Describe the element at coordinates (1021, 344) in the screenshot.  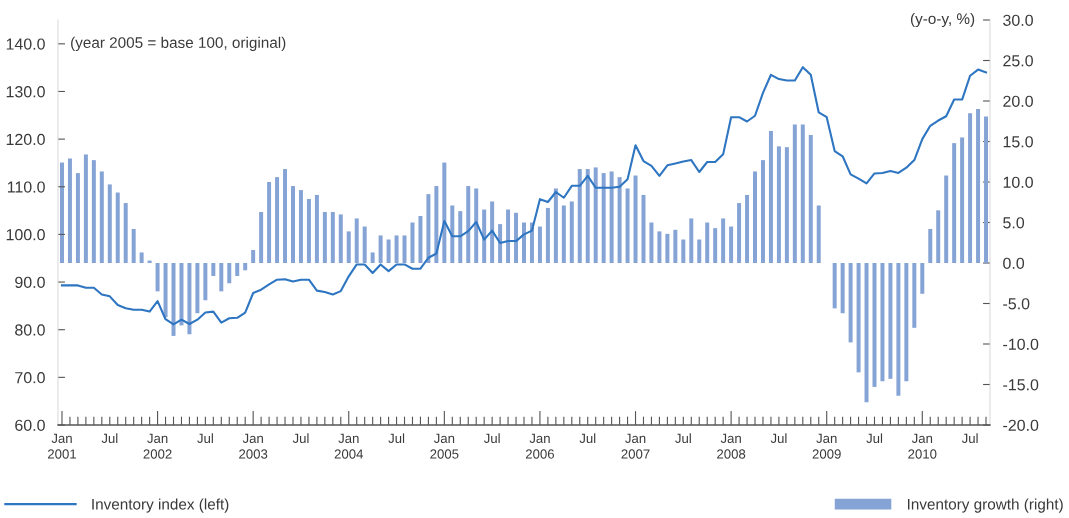
I see `y2-tick-label: -10.0` at that location.